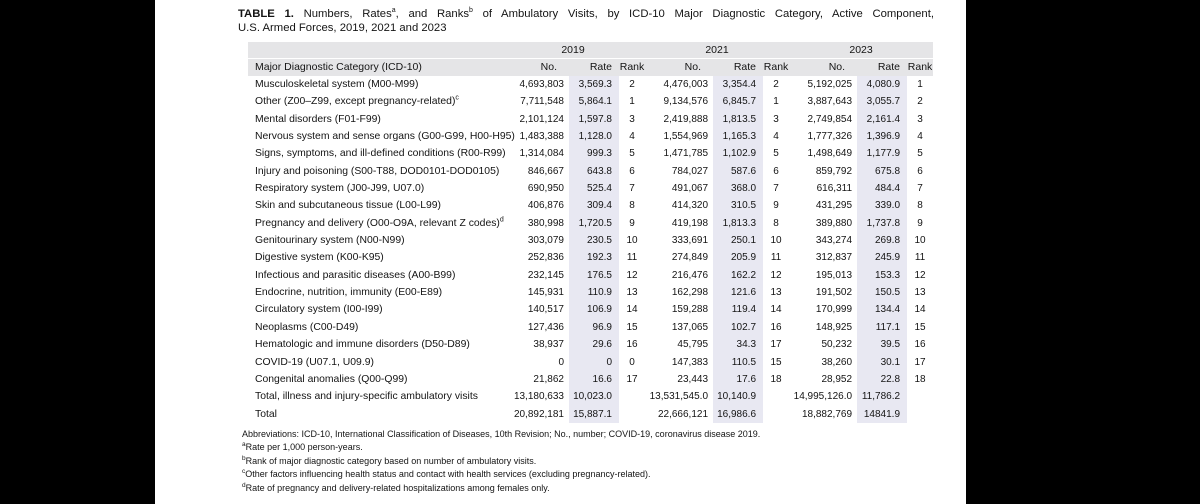 Image resolution: width=1200 pixels, height=504 pixels. I want to click on no-cell: 274,849, so click(690, 258).